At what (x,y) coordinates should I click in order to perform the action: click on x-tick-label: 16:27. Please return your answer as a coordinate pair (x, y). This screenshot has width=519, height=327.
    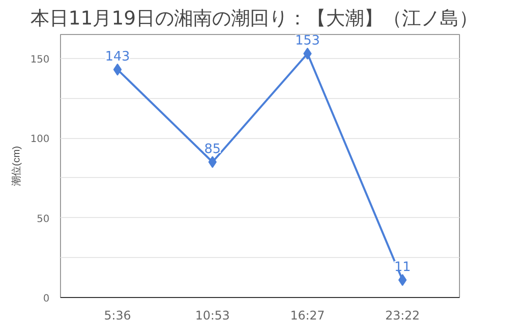
    Looking at the image, I should click on (307, 315).